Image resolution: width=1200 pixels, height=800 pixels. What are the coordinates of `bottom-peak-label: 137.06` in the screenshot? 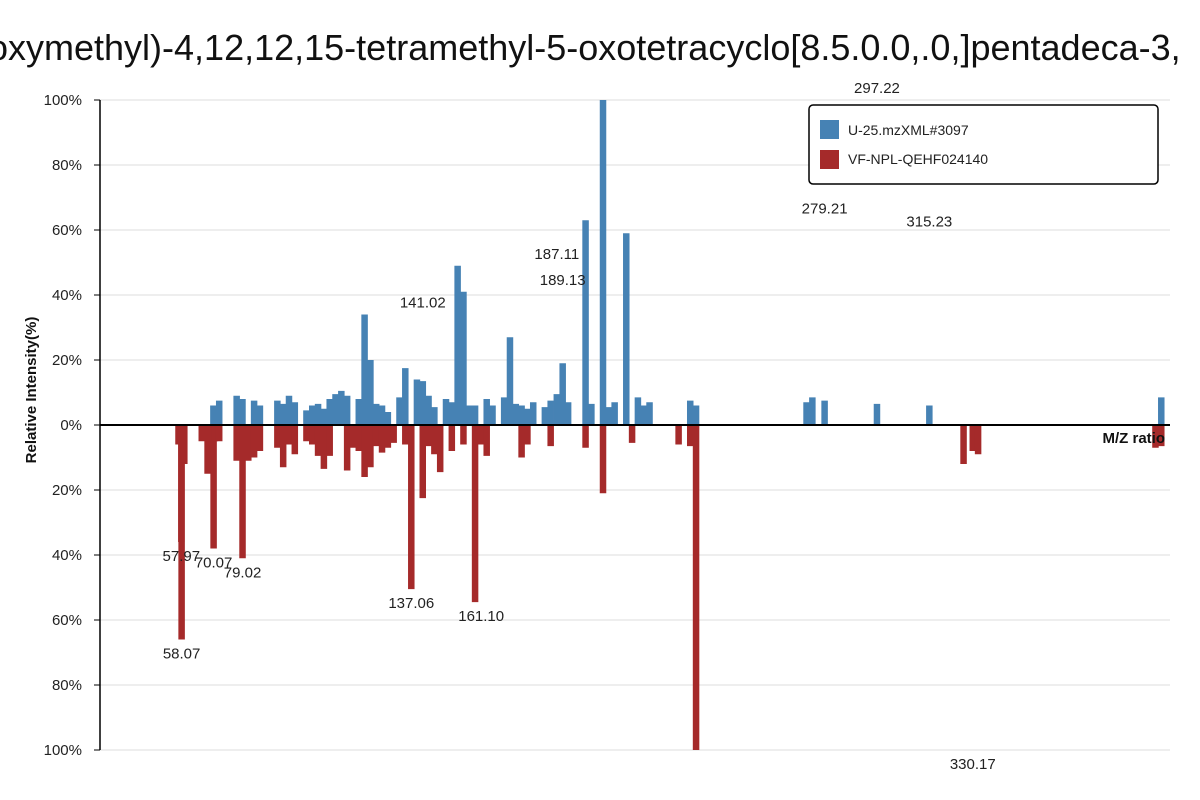 It's located at (411, 603).